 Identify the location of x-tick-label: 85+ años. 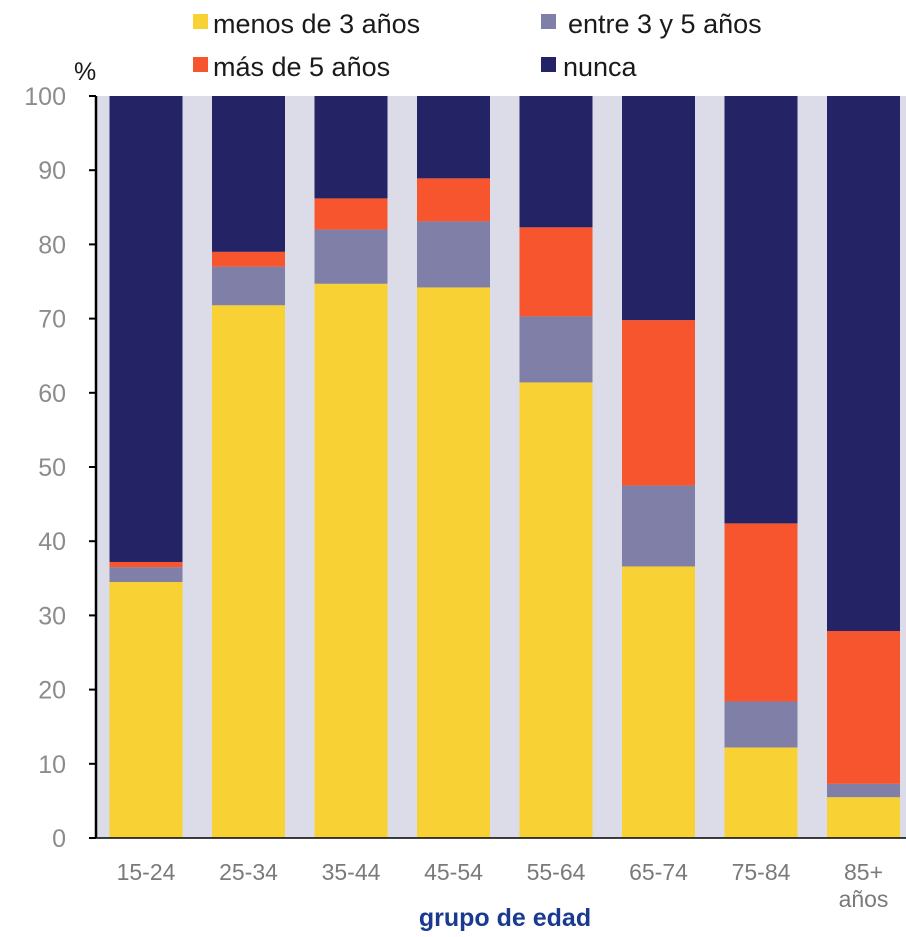
(864, 885).